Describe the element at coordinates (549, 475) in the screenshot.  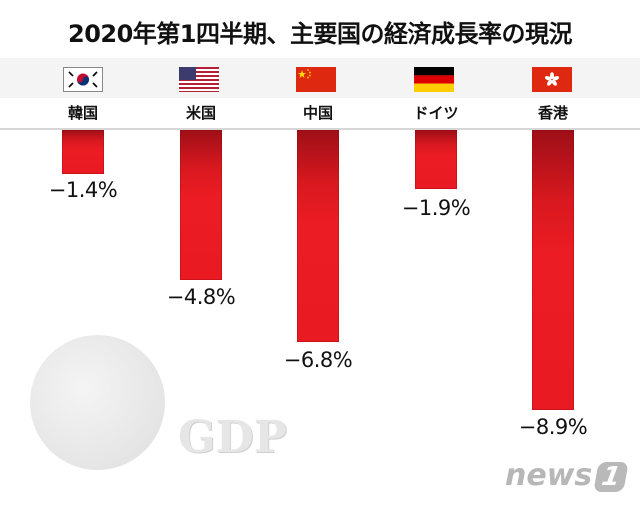
I see `news1-logo-text: news` at that location.